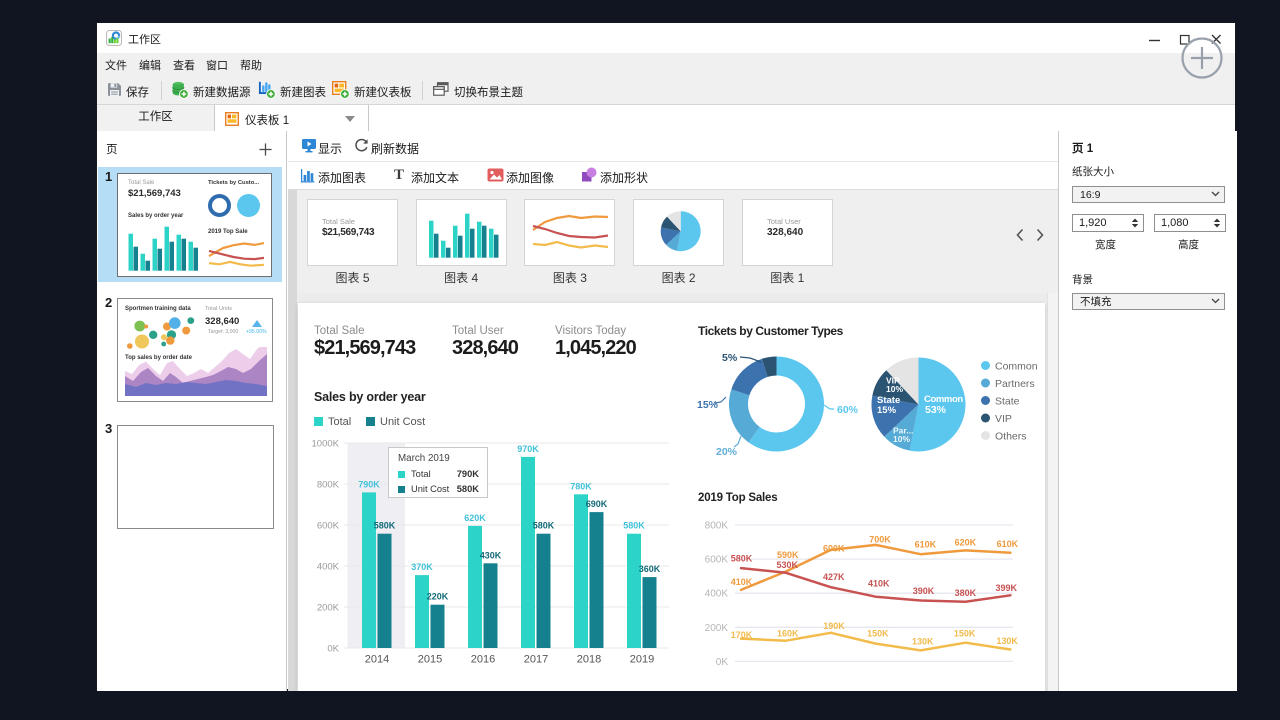 This screenshot has width=1280, height=720. I want to click on svg-text: 427K, so click(834, 577).